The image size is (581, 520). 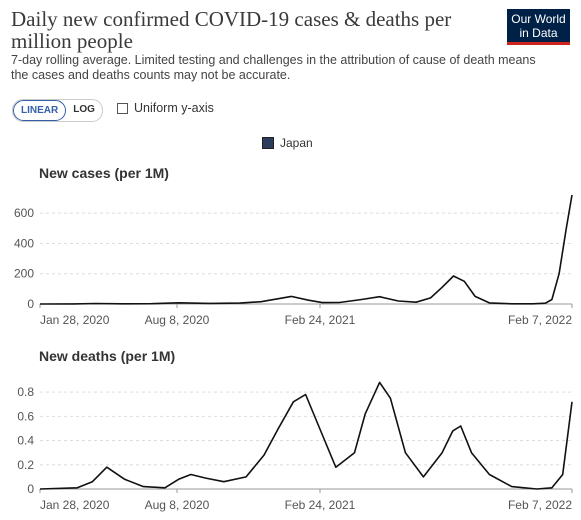 I want to click on linear-scale-button: LINEAR, so click(x=40, y=110).